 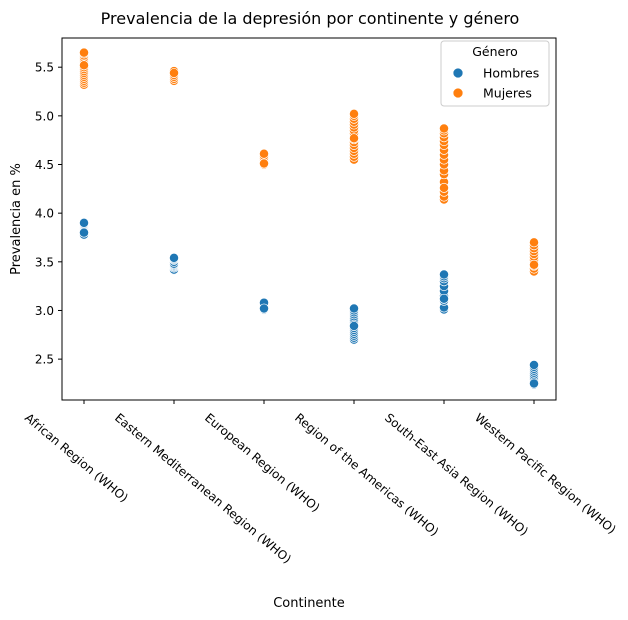 I want to click on legend-marker-mujeres, so click(x=458, y=93).